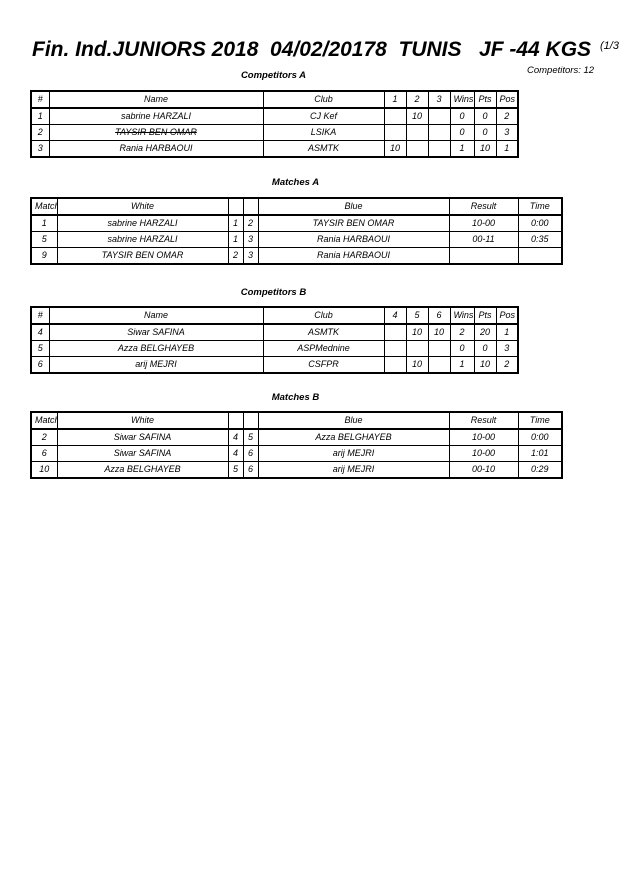  What do you see at coordinates (609, 46) in the screenshot?
I see `page-indicator: (1/3` at bounding box center [609, 46].